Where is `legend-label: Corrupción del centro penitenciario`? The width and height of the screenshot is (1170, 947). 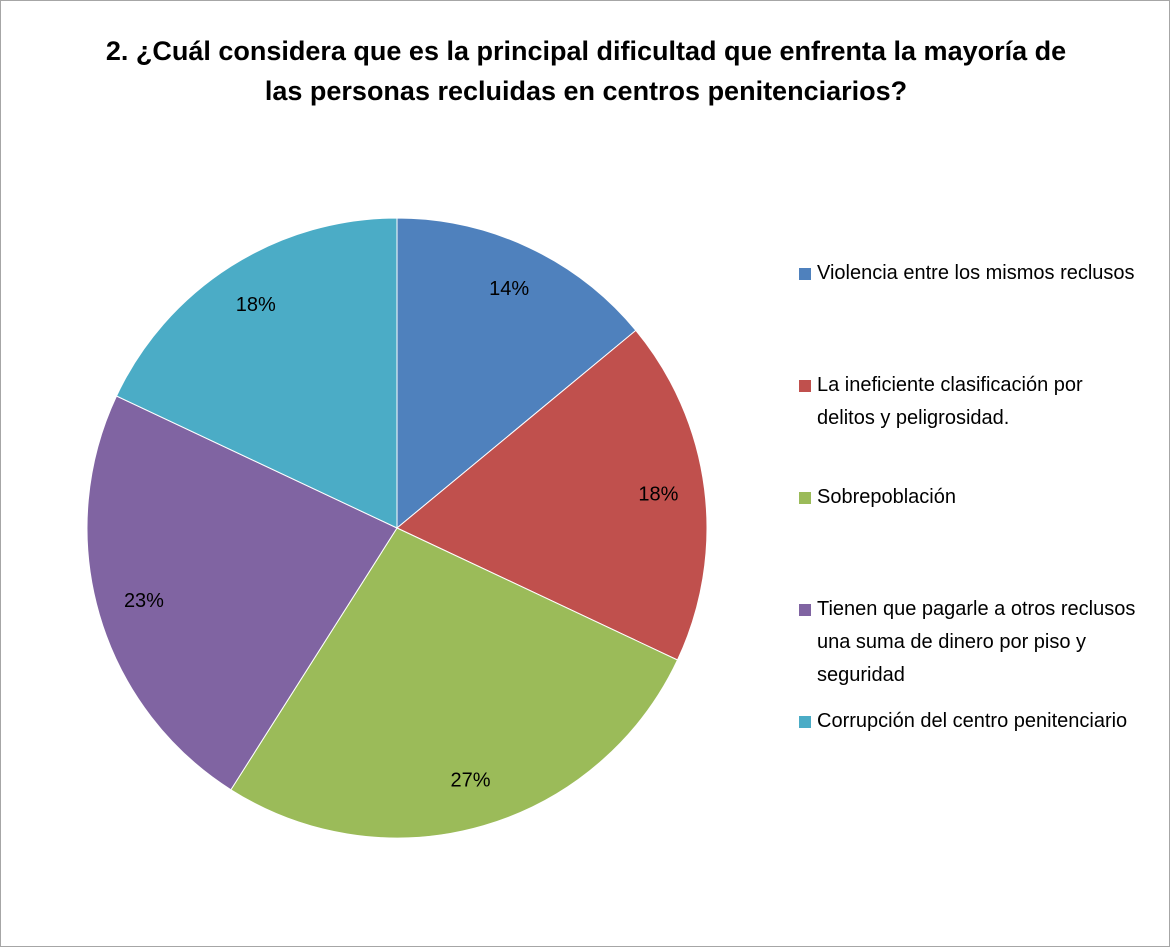 legend-label: Corrupción del centro penitenciario is located at coordinates (972, 721).